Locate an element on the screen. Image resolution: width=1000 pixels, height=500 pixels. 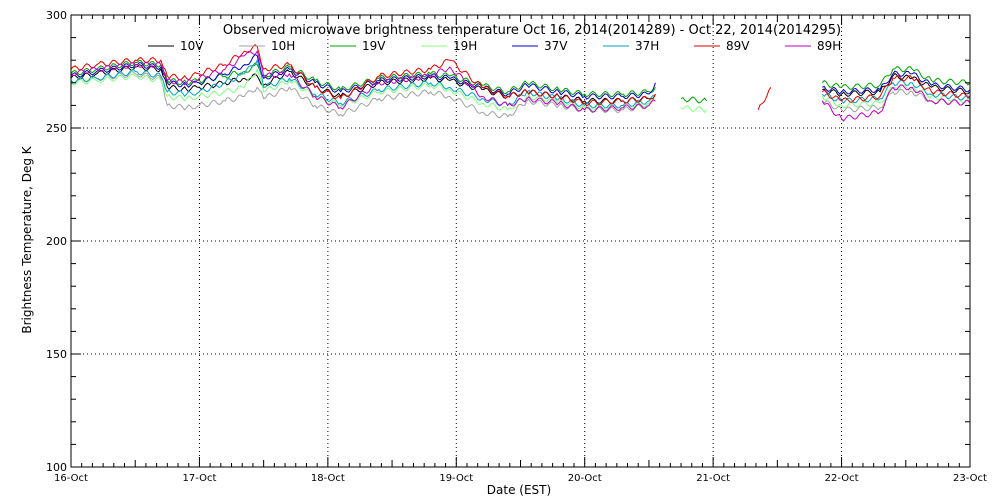
y-tick-label: 300 is located at coordinates (56, 15).